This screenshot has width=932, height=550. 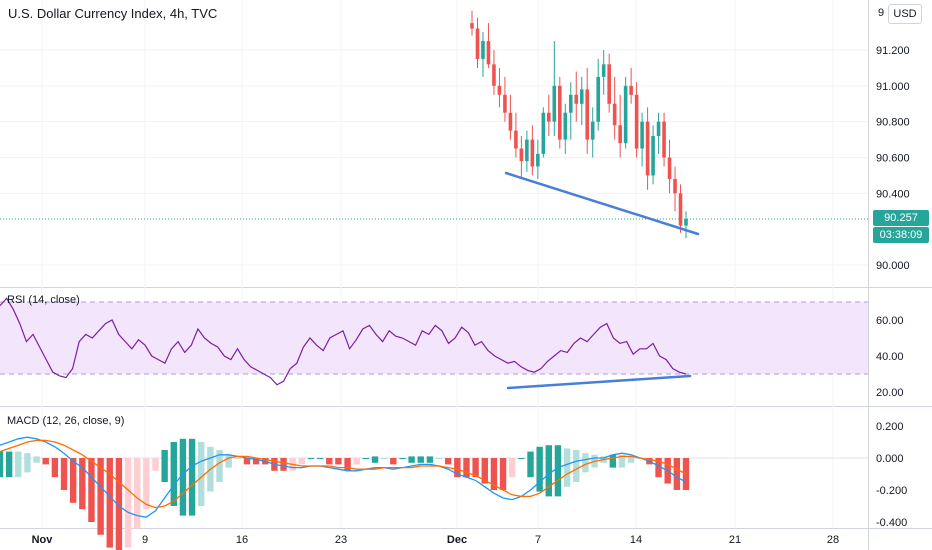 I want to click on time-axis-tick-label: 23, so click(x=341, y=540).